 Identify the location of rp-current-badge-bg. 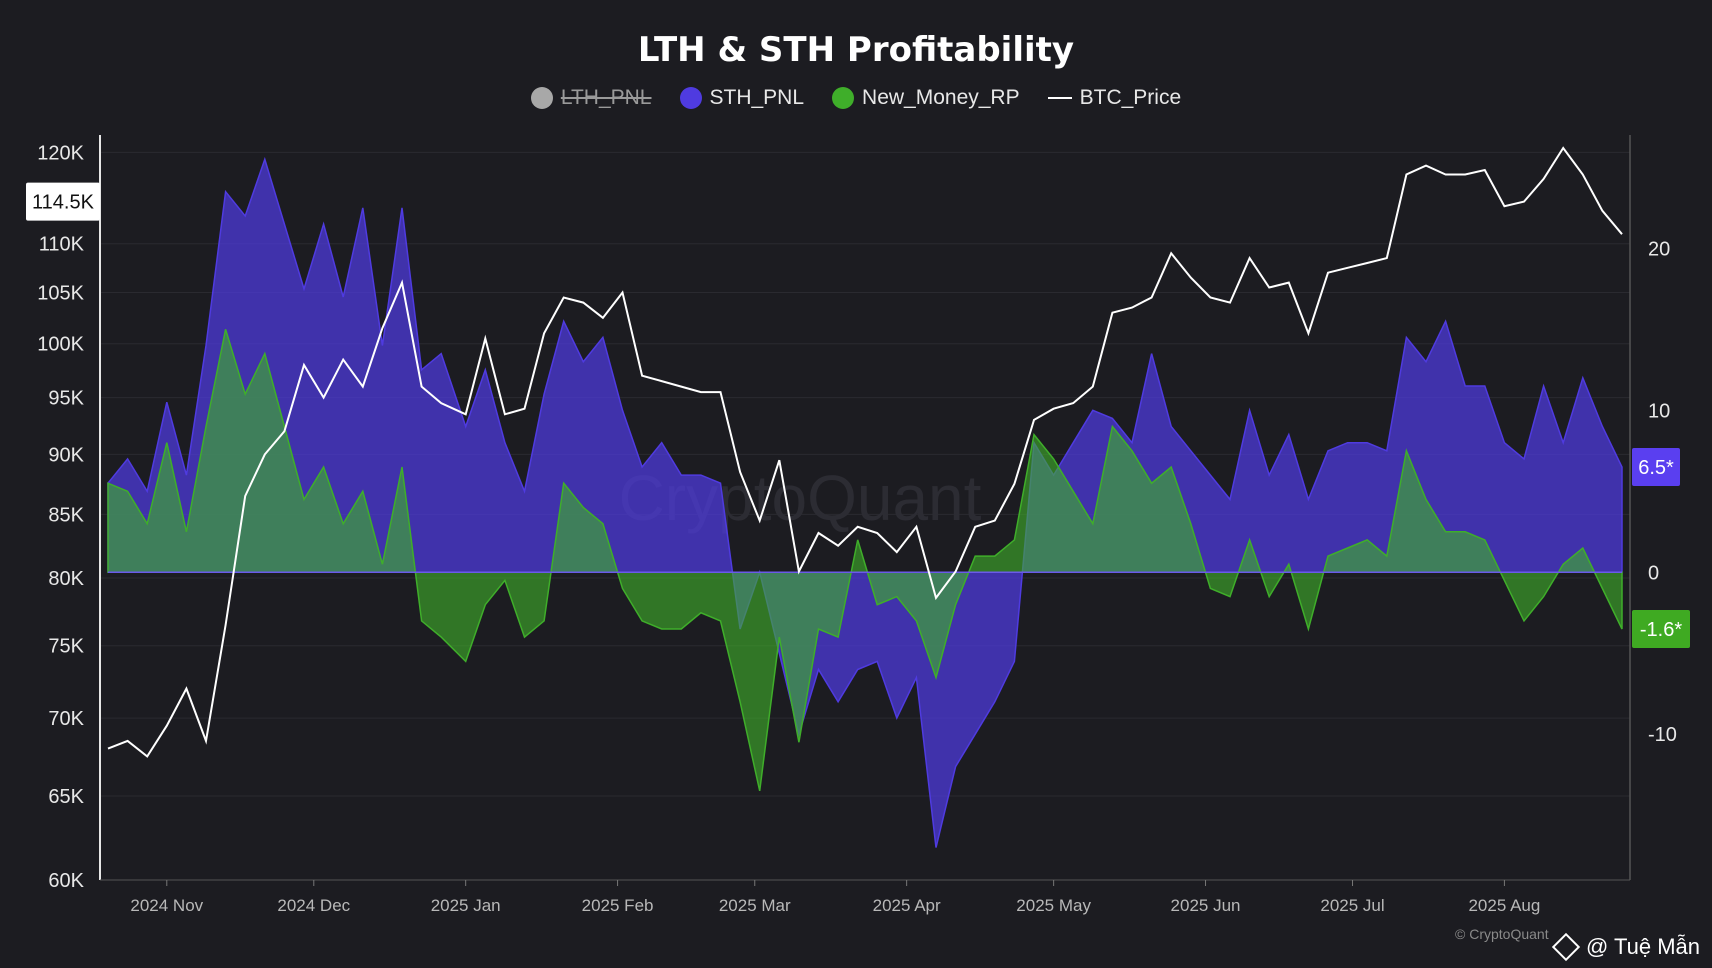
(1661, 628).